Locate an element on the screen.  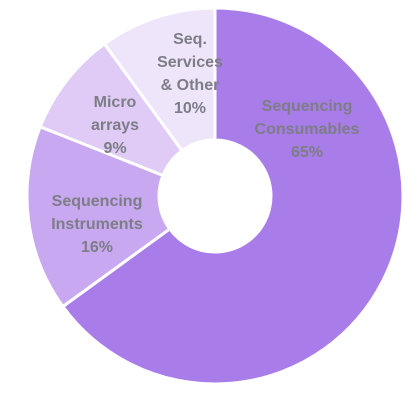
slice-label: Seq. Services & Other is located at coordinates (190, 62).